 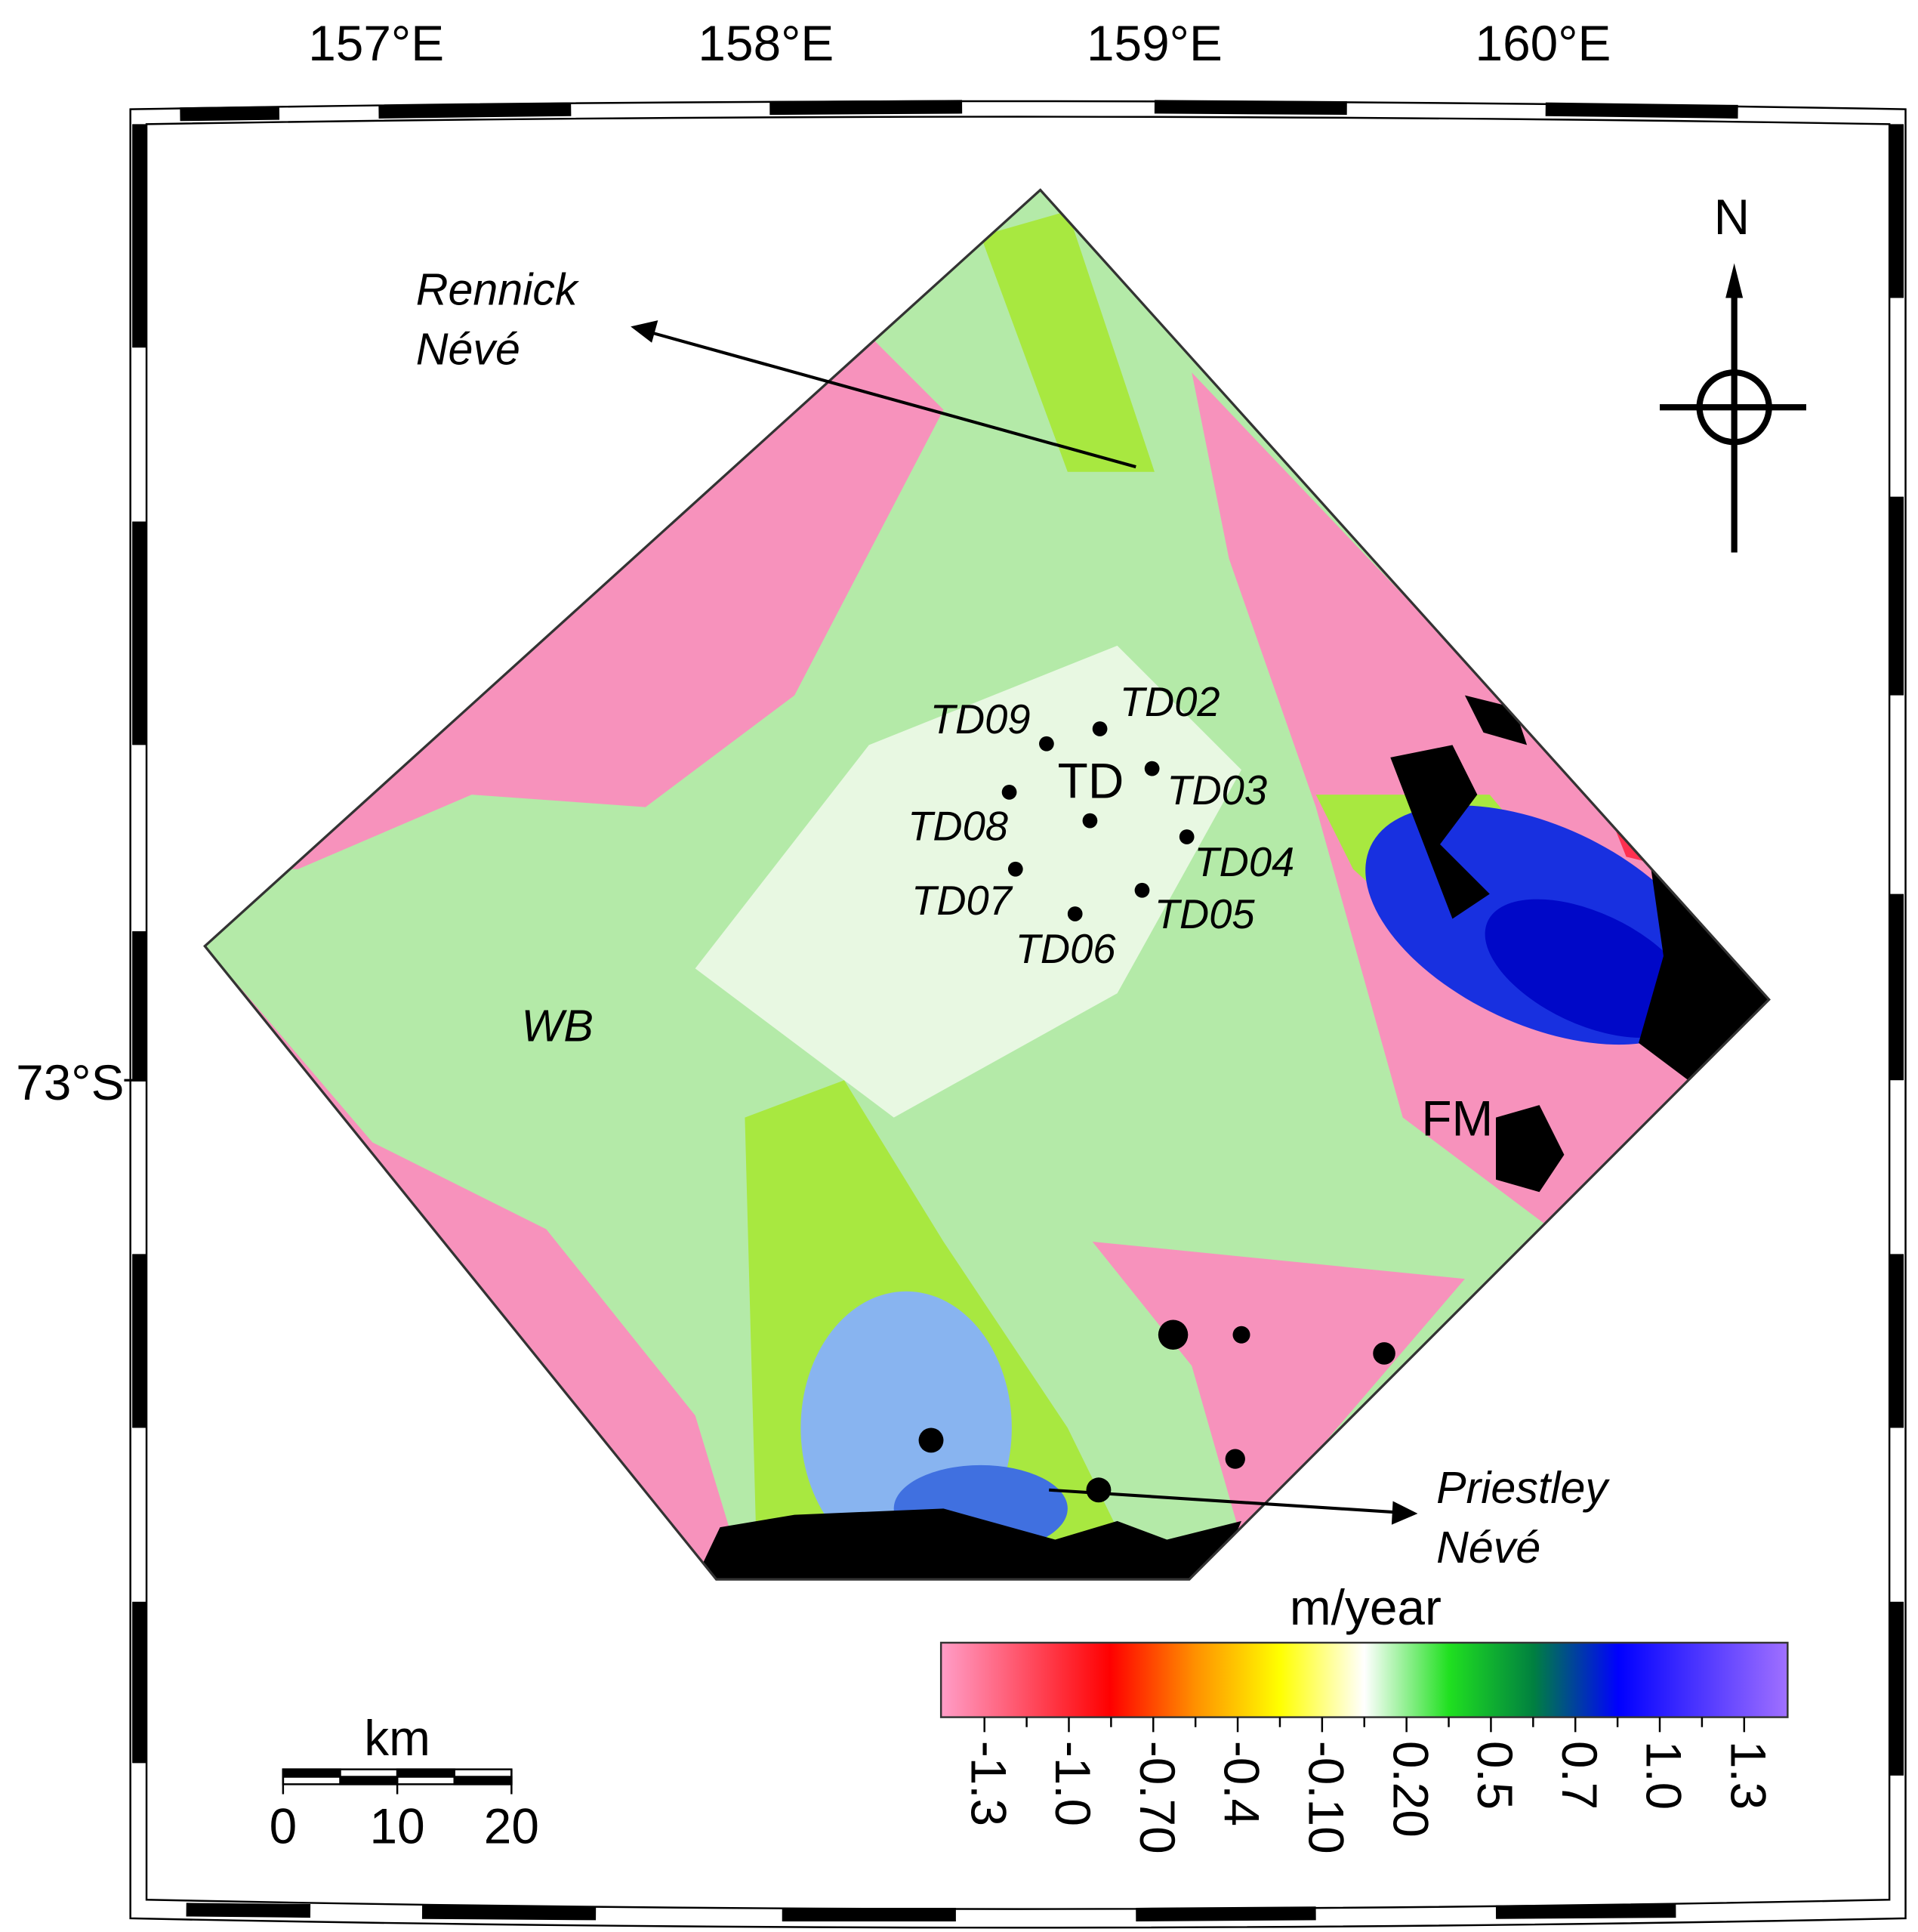 I want to click on station-label: TD02, so click(x=1170, y=703).